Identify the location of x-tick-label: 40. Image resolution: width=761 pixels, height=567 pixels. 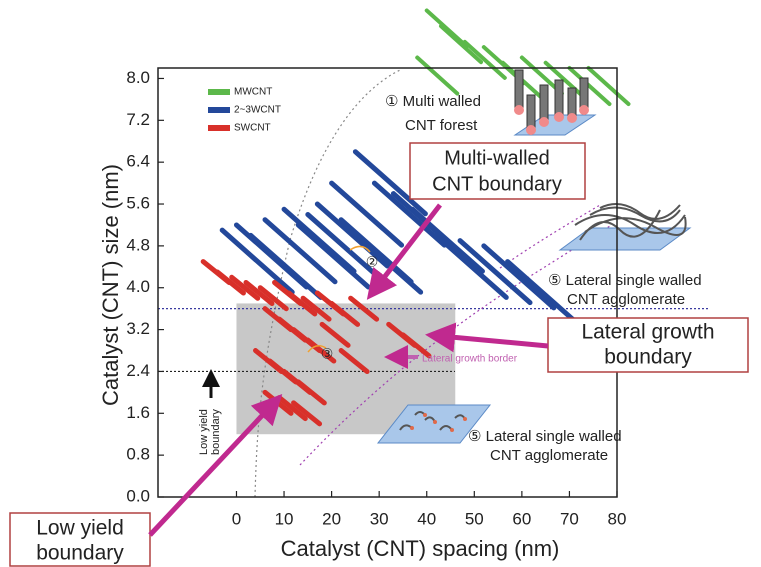
(426, 518).